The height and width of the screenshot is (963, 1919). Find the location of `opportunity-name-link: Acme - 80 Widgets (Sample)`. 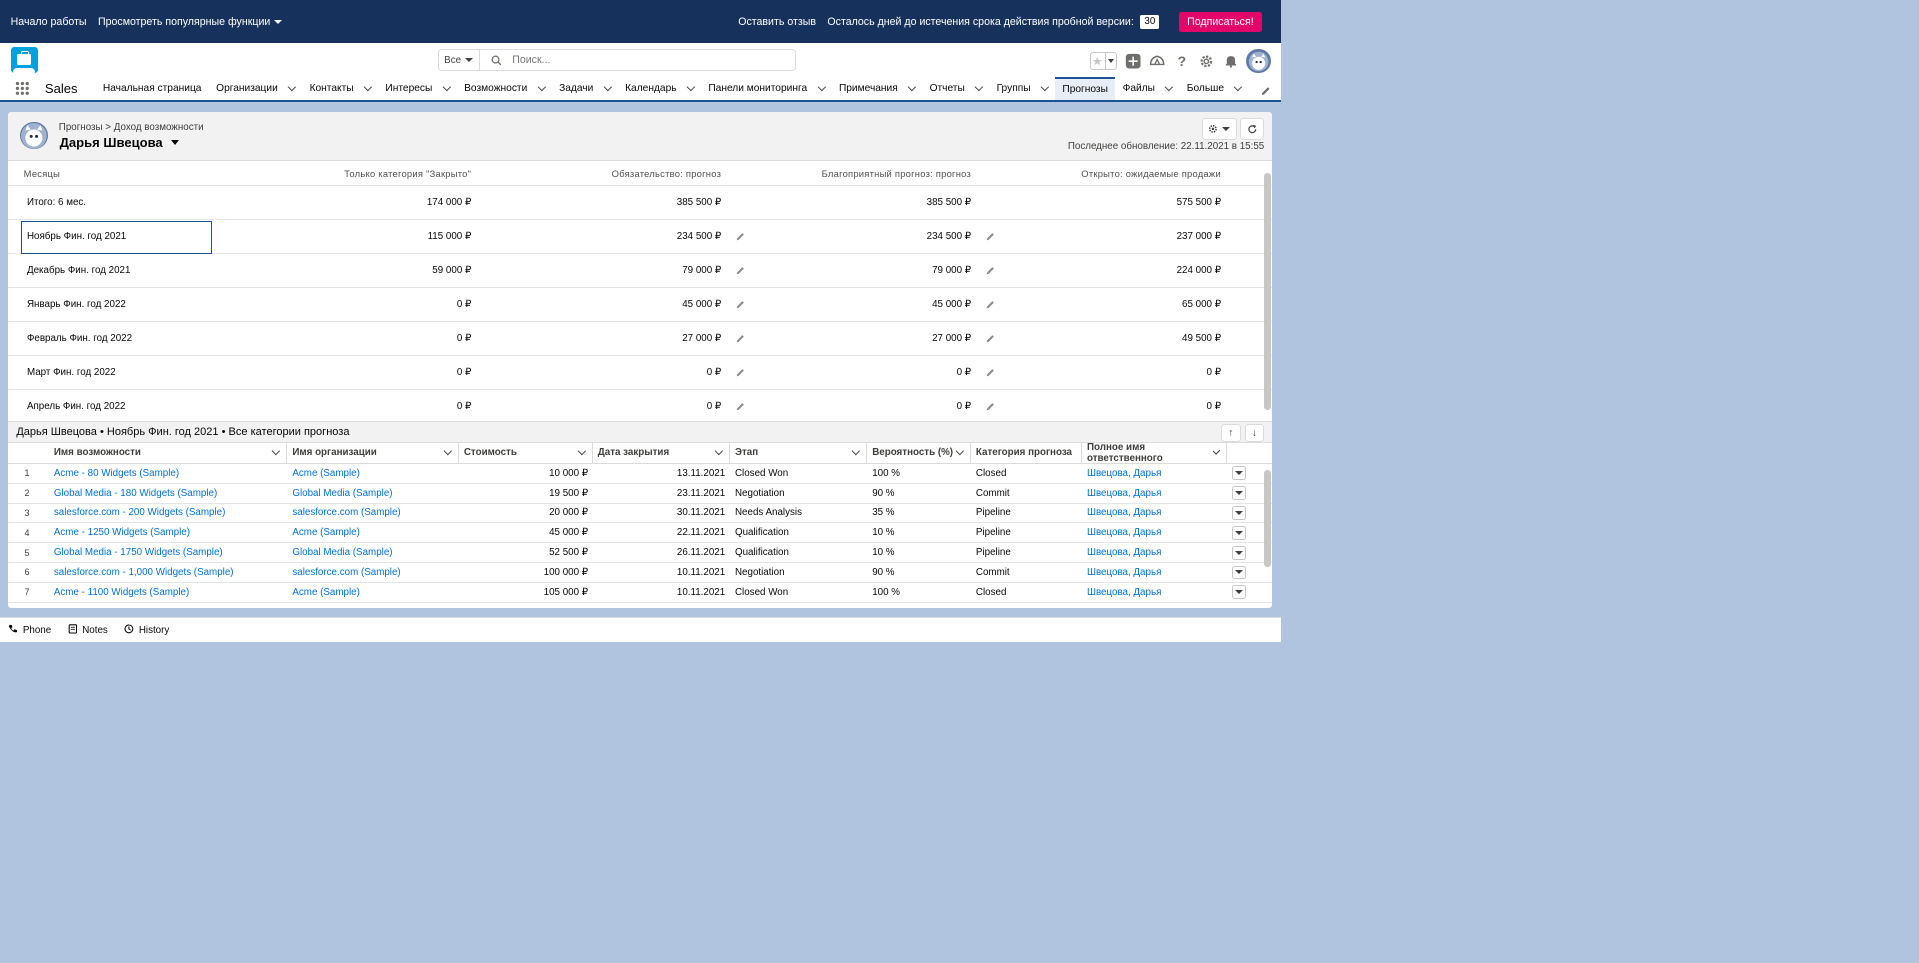

opportunity-name-link: Acme - 80 Widgets (Sample) is located at coordinates (116, 473).